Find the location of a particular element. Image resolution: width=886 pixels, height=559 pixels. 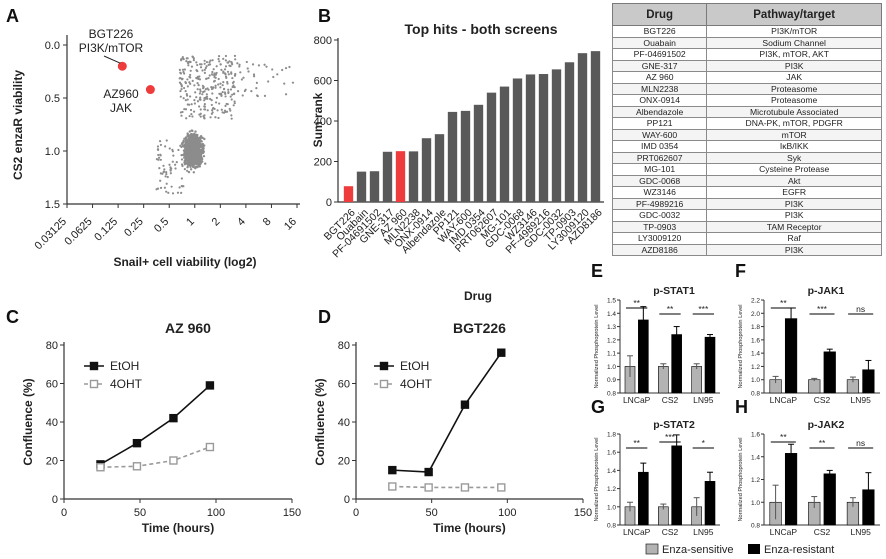

tick-label-y-C: 60 is located at coordinates (52, 385).